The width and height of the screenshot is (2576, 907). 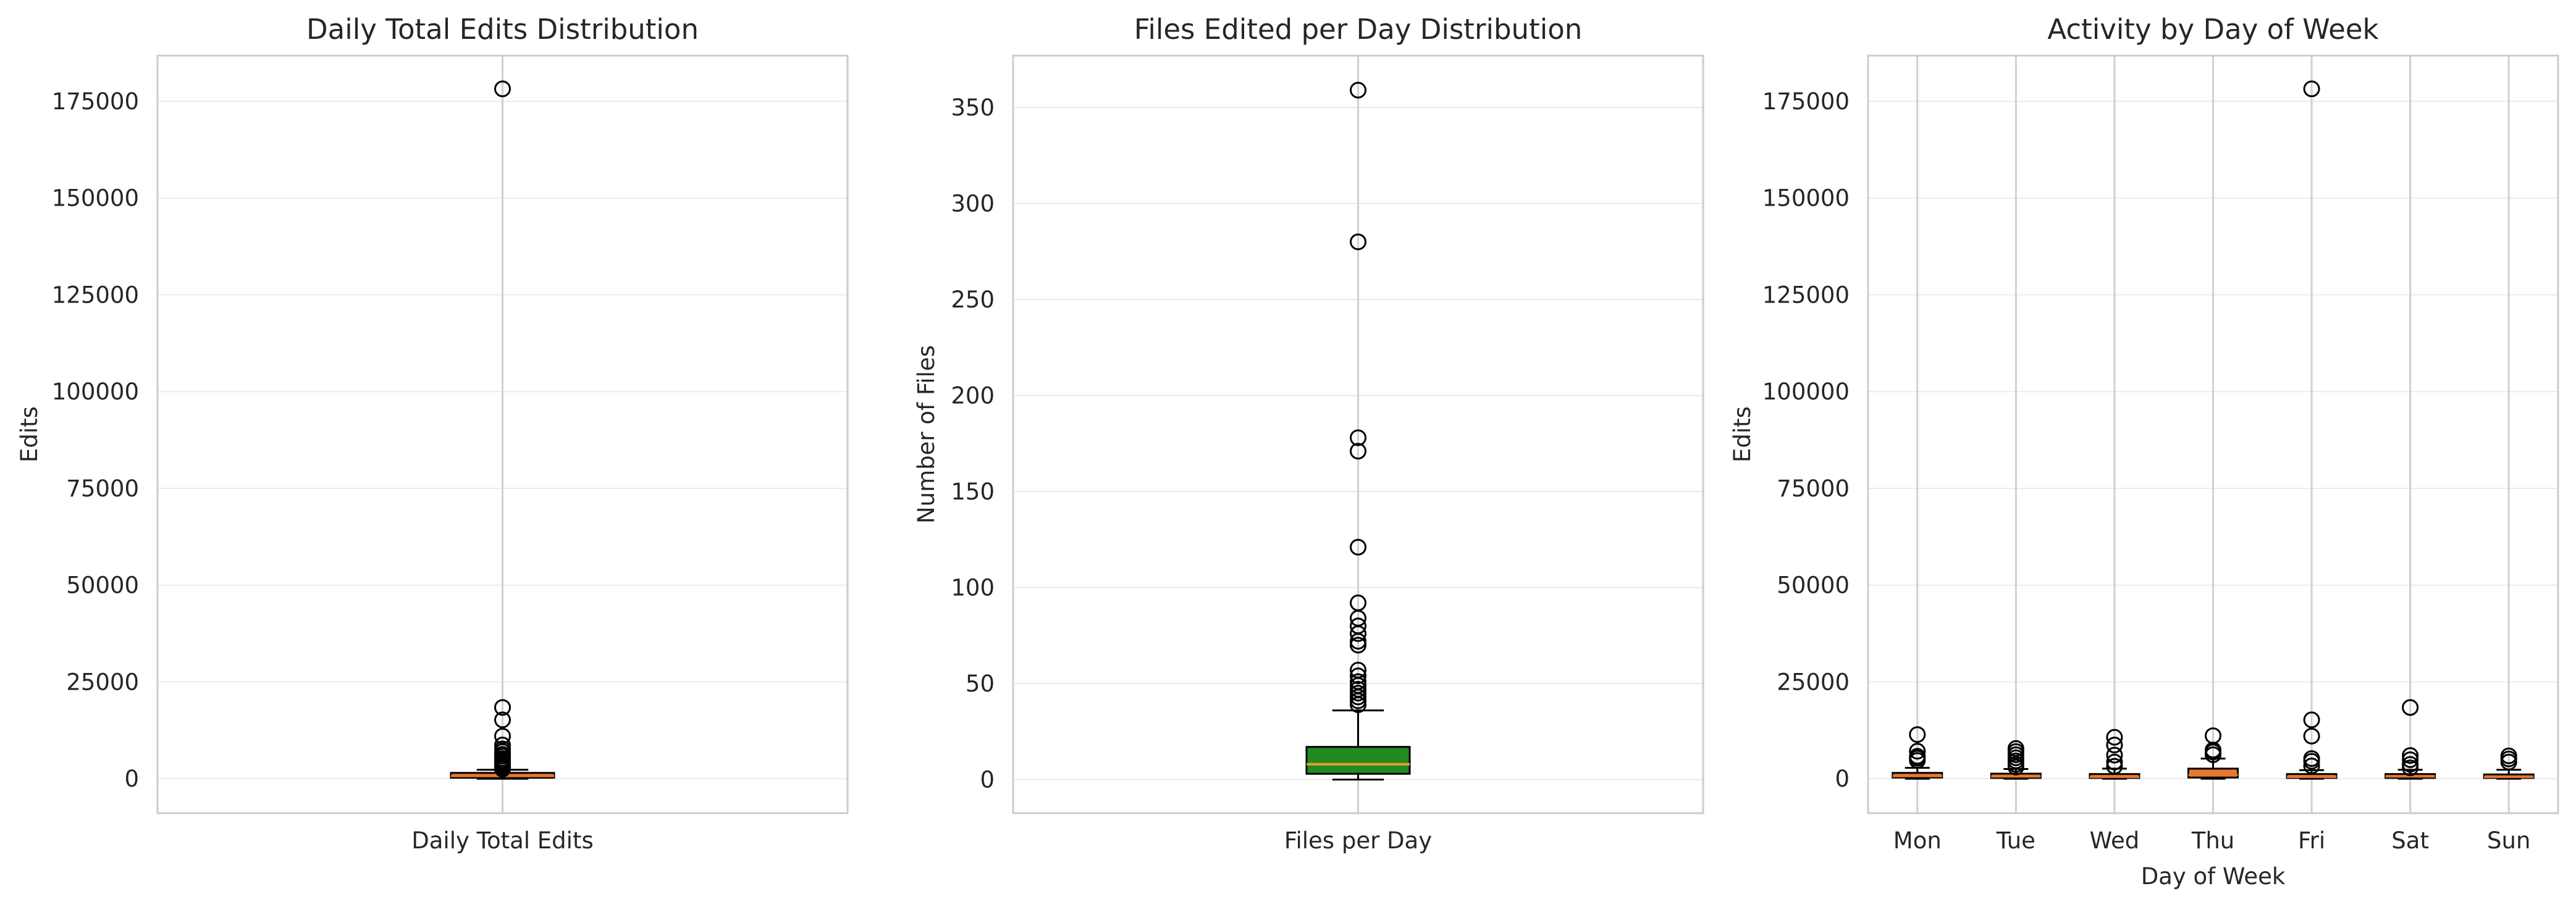 I want to click on y-tick-label: 50, so click(x=980, y=684).